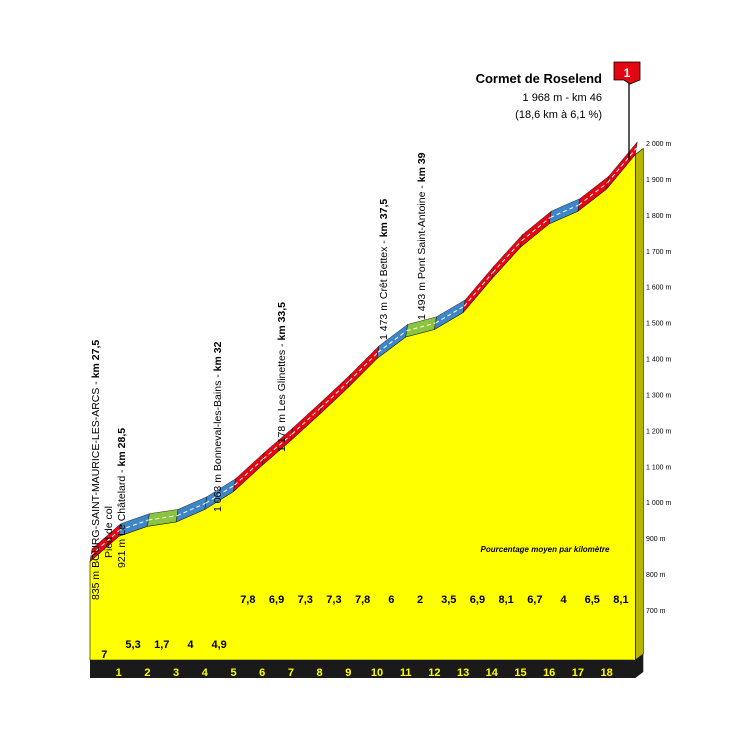 The image size is (750, 750). Describe the element at coordinates (578, 673) in the screenshot. I see `km-label: 17` at that location.